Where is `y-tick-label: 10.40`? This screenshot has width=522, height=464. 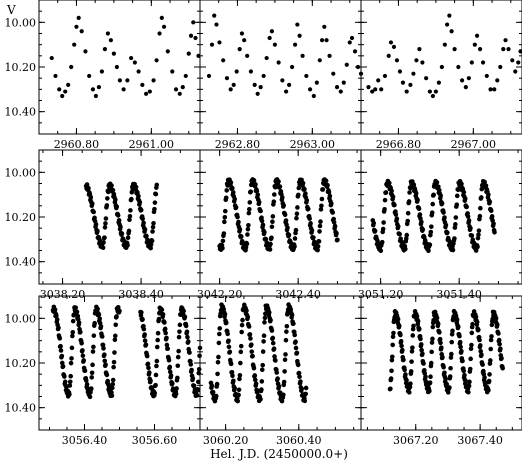 y-tick-label: 10.40 is located at coordinates (21, 112).